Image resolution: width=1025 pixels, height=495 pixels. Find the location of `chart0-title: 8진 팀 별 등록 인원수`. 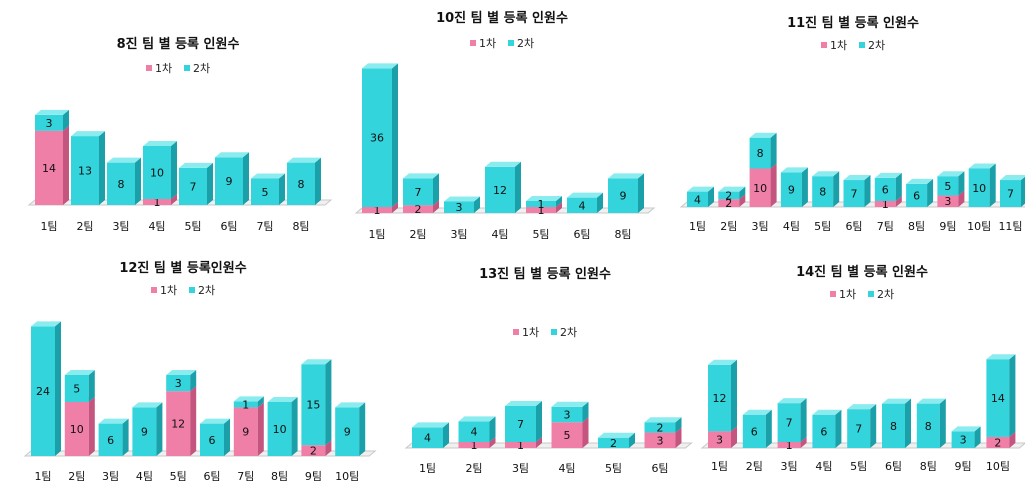

chart0-title: 8진 팀 별 등록 인원수 is located at coordinates (178, 44).